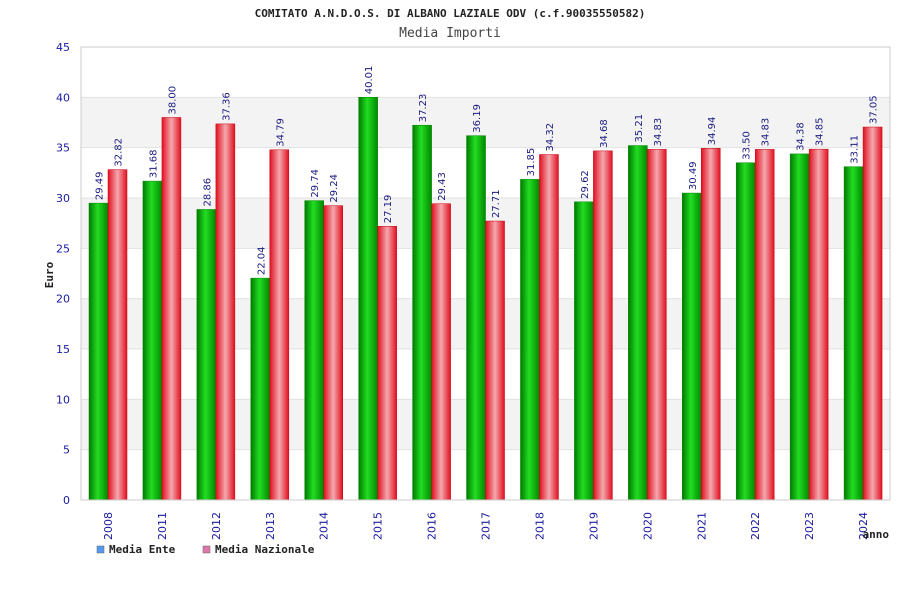 This screenshot has height=600, width=900. Describe the element at coordinates (820, 132) in the screenshot. I see `data-label: 34.85` at that location.